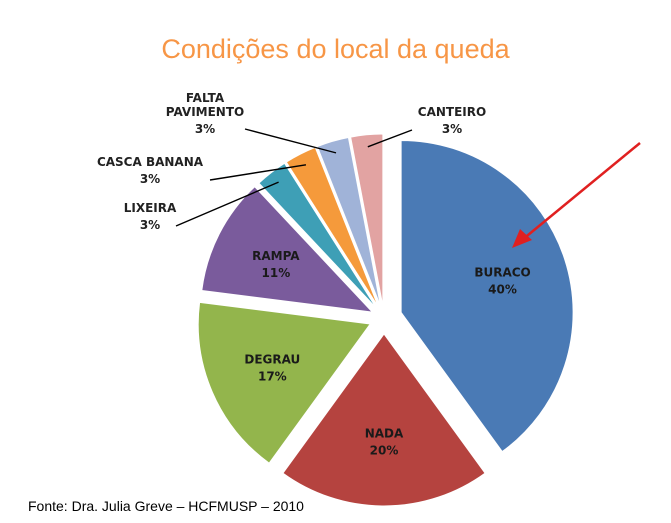  I want to click on slice-label: RAMPA, so click(276, 256).